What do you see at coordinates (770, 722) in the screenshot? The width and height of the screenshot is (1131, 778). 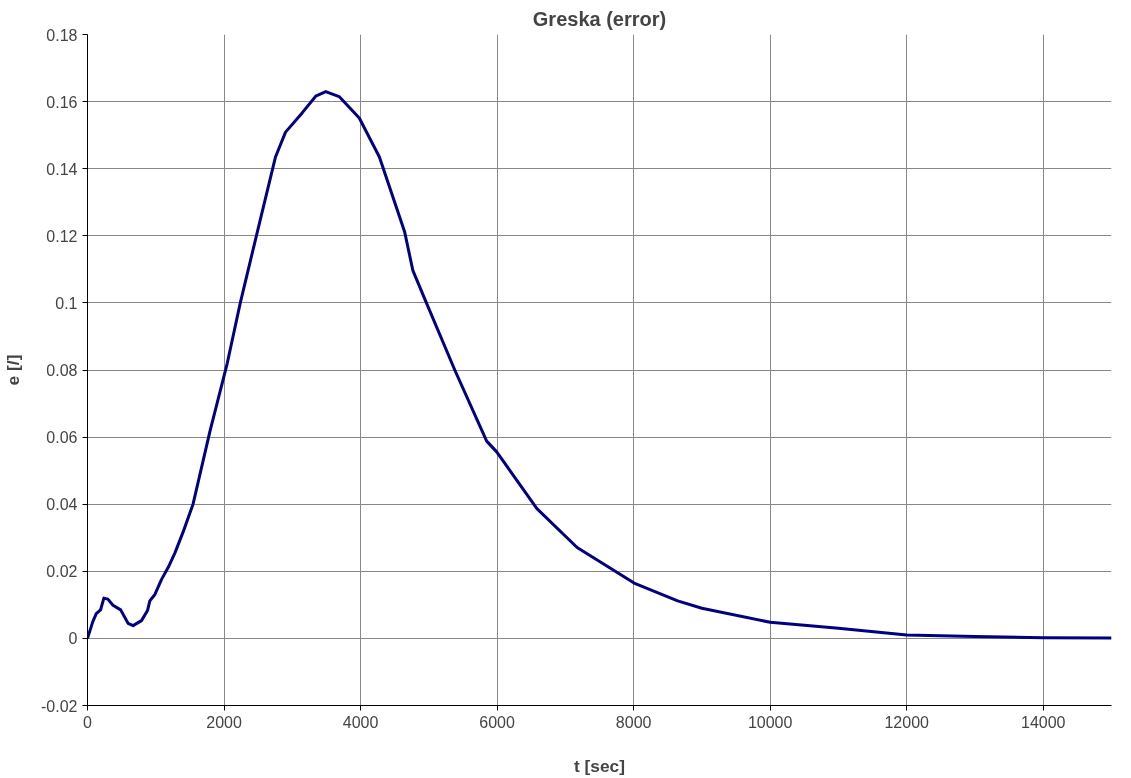 I see `x-tick-label: 10000` at bounding box center [770, 722].